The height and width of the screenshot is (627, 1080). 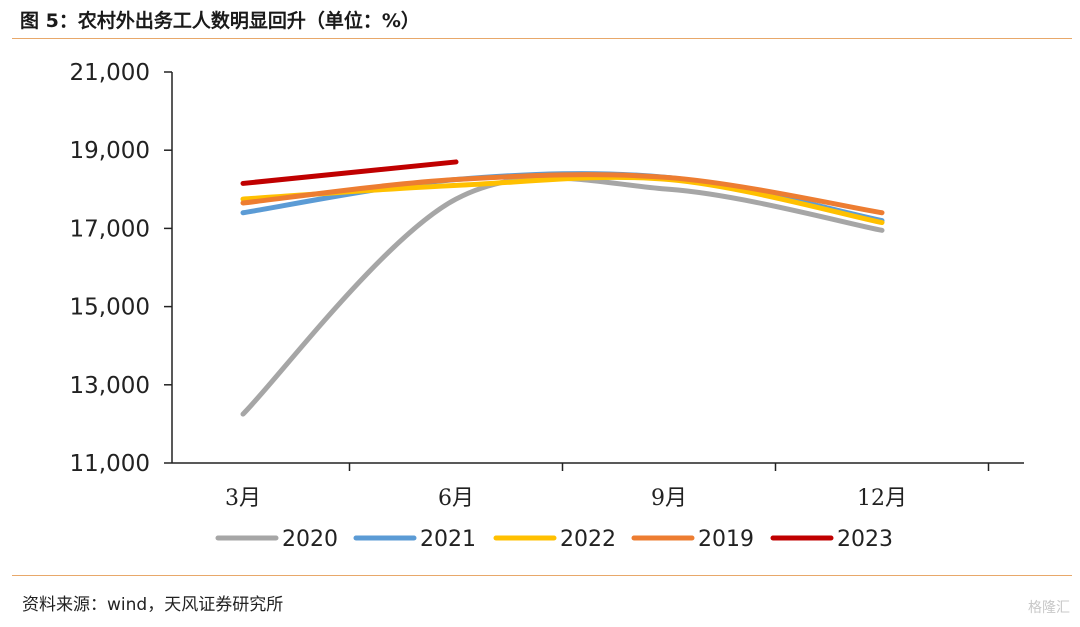 What do you see at coordinates (882, 498) in the screenshot?
I see `x-tick-label: 12月` at bounding box center [882, 498].